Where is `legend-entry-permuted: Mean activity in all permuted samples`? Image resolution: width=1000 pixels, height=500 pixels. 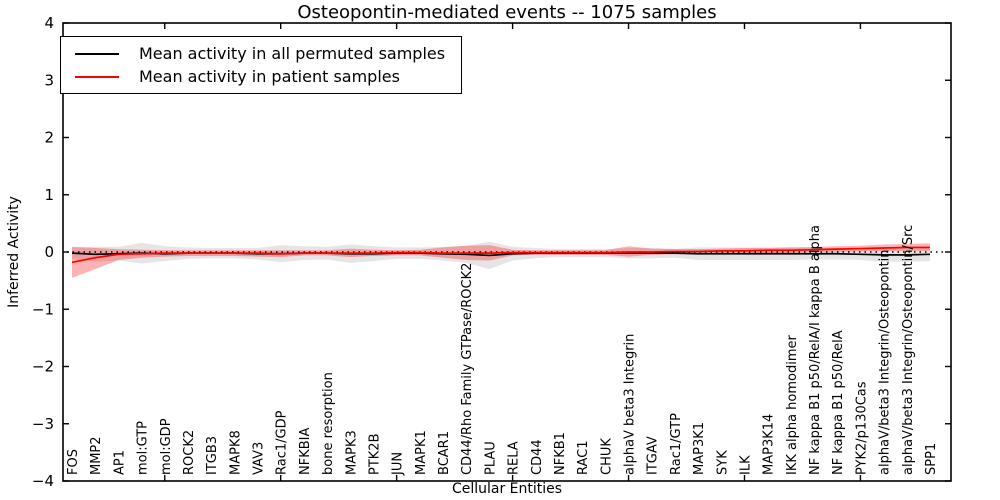
legend-entry-permuted: Mean activity in all permuted samples is located at coordinates (260, 53).